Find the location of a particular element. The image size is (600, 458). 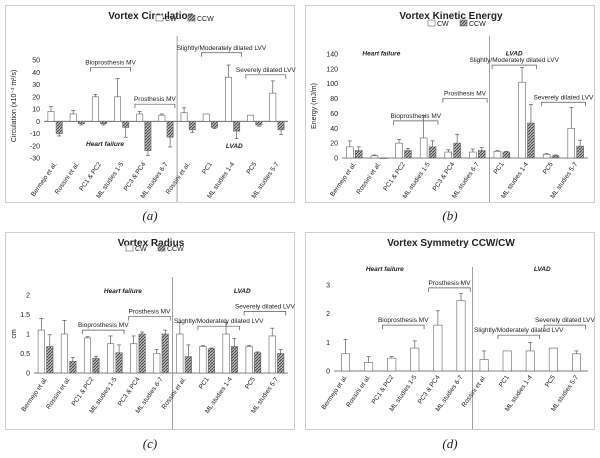

y-tick-label: 120 is located at coordinates (332, 69).